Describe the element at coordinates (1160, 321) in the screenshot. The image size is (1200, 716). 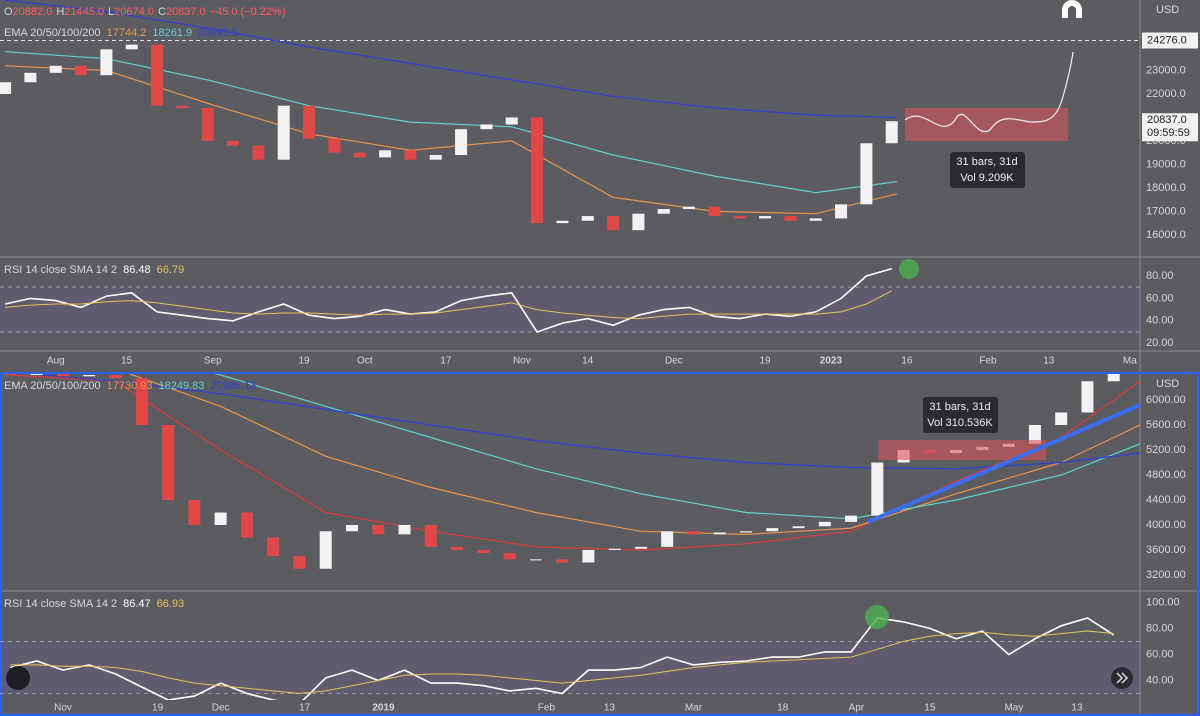
I see `rsi-tick-label: 40.00` at that location.